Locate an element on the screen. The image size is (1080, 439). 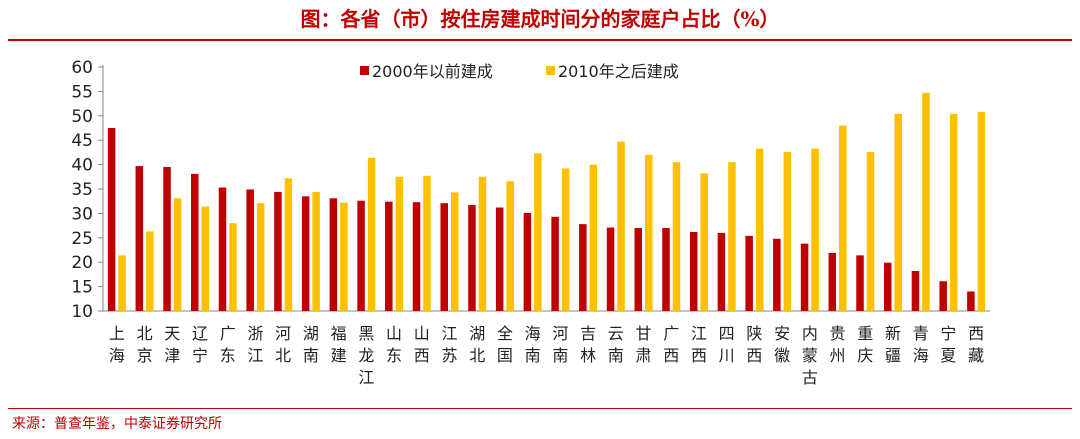
x-category-label: 河北 is located at coordinates (283, 344).